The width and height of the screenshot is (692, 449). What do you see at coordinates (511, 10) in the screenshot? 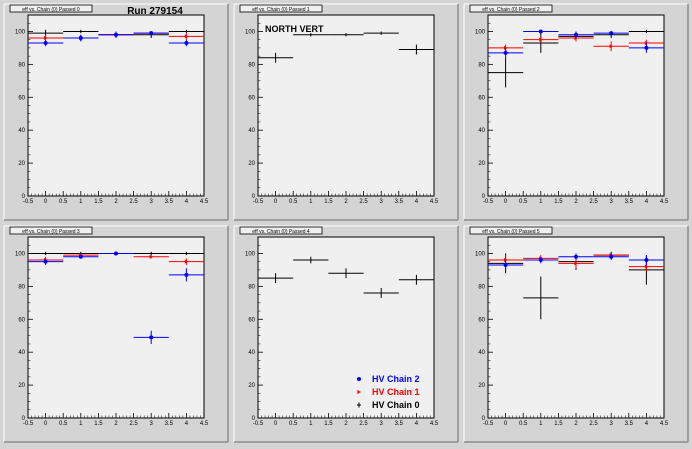
I see `histogram-title: eff vs. Chain (0) Passed 2` at bounding box center [511, 10].